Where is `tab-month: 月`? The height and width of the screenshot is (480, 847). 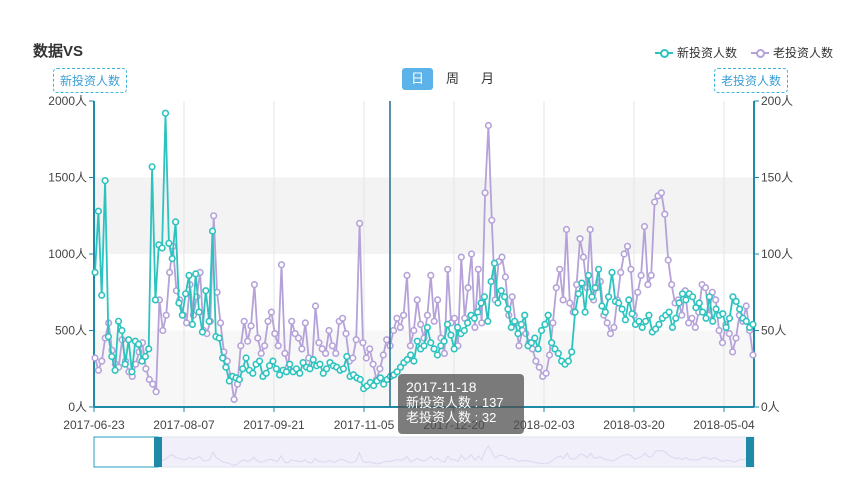 tab-month: 月 is located at coordinates (487, 78).